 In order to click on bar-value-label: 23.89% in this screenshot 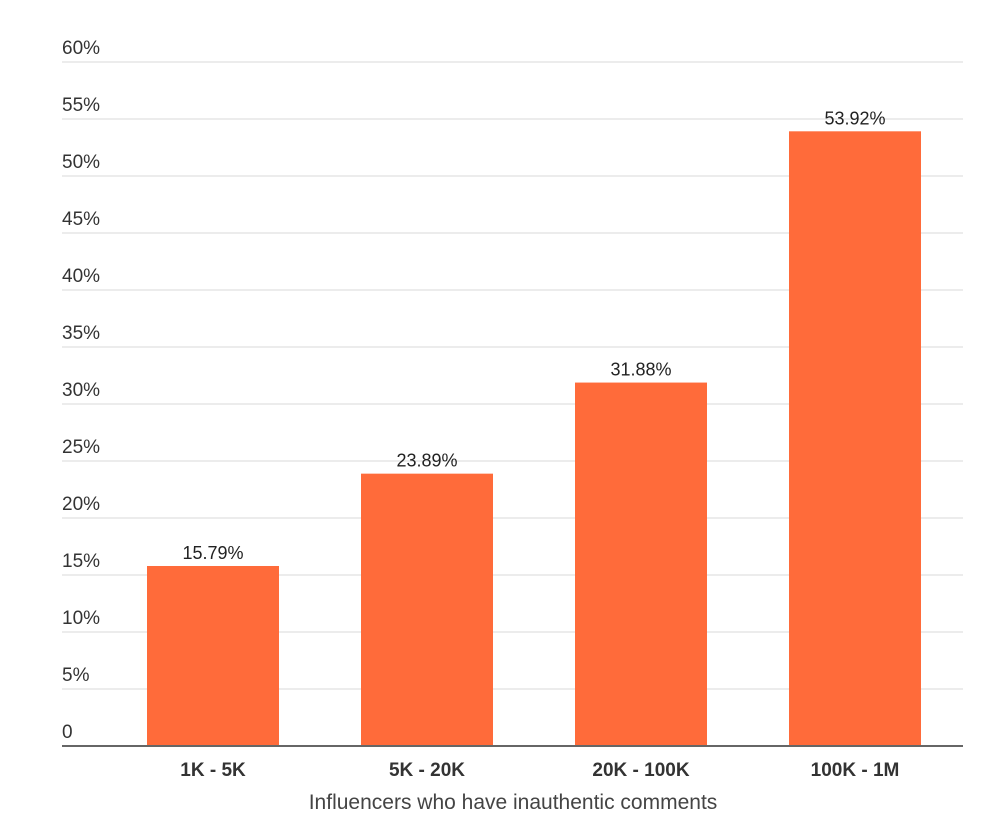, I will do `click(426, 461)`.